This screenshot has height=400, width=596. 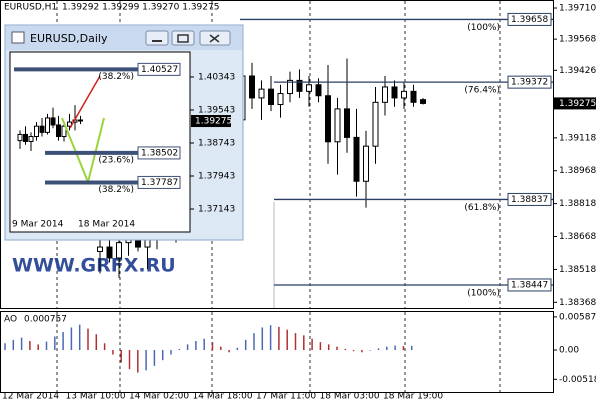 What do you see at coordinates (69, 38) in the screenshot?
I see `window-title: EURUSD,Daily` at bounding box center [69, 38].